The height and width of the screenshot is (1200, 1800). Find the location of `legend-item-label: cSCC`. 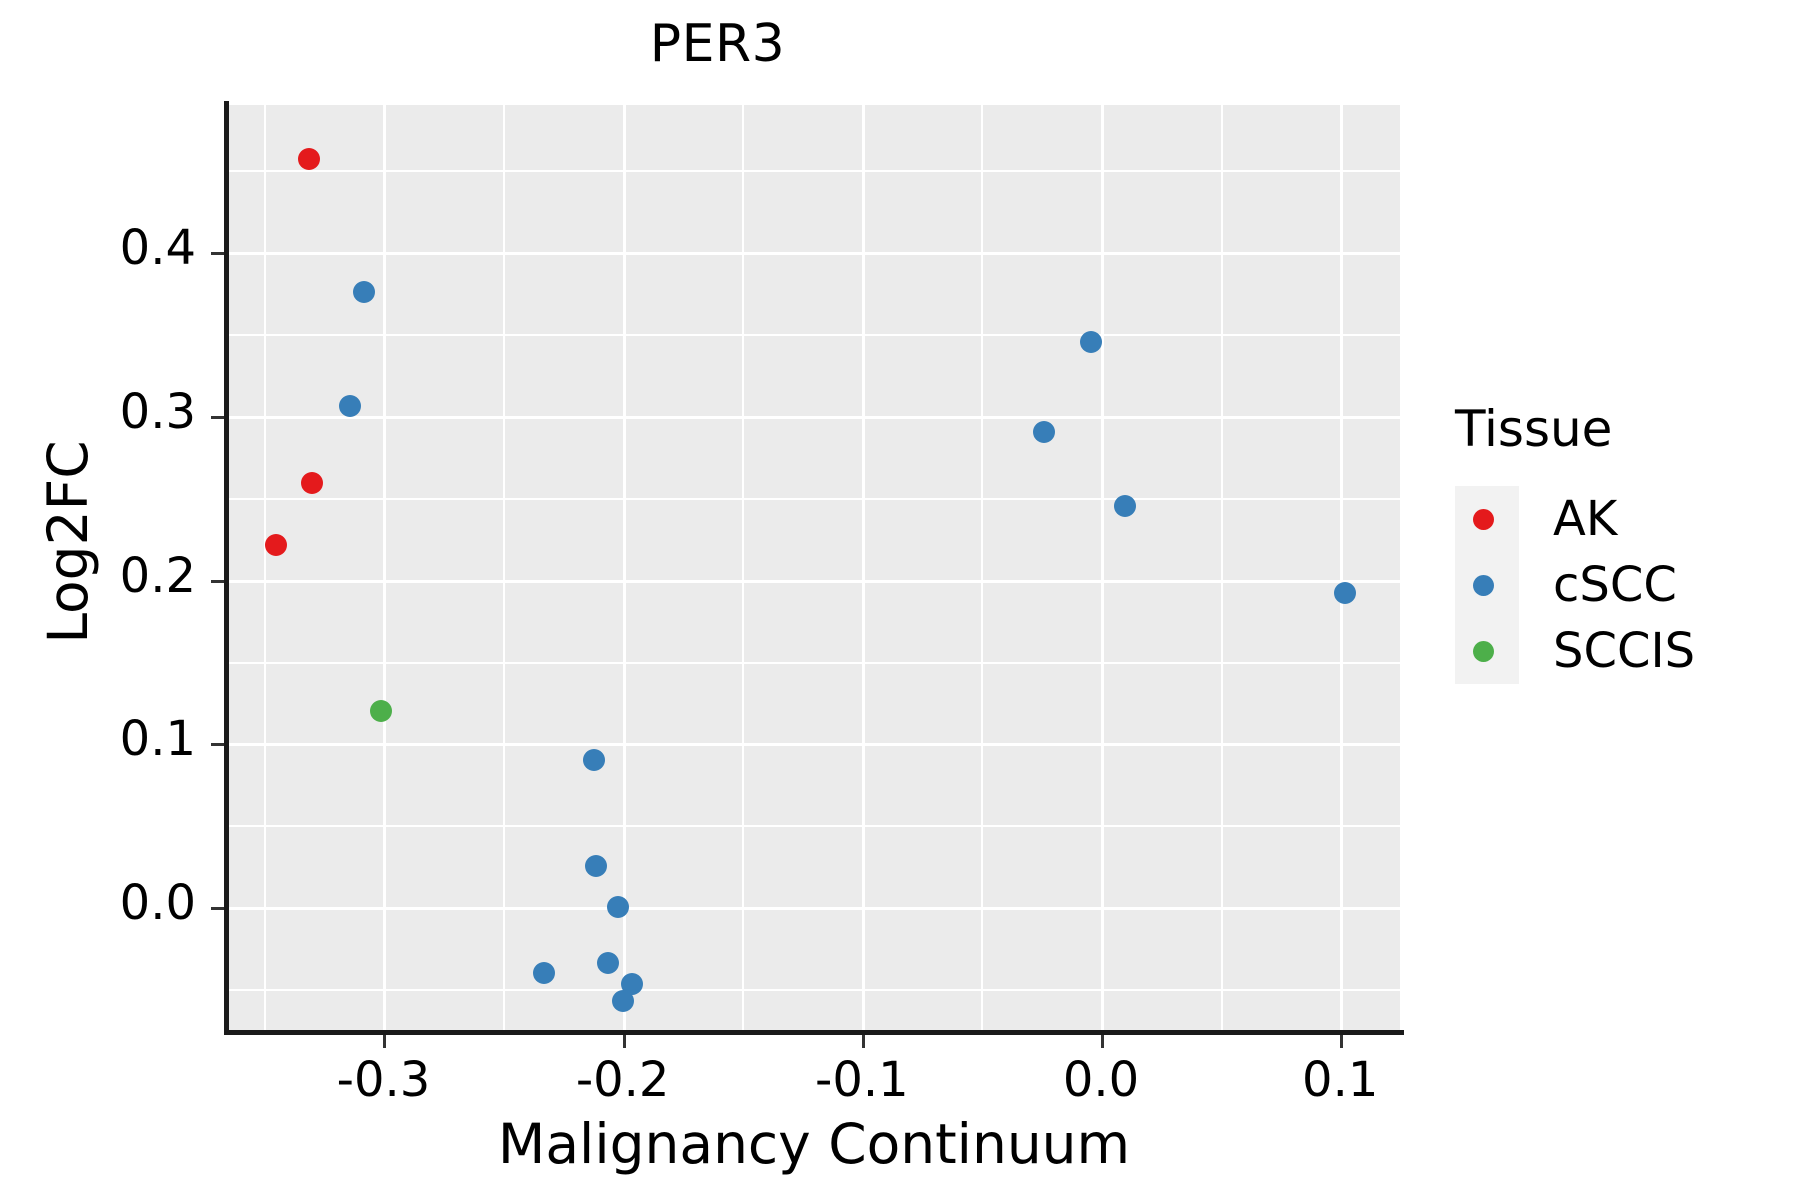

legend-item-label: cSCC is located at coordinates (1615, 585).